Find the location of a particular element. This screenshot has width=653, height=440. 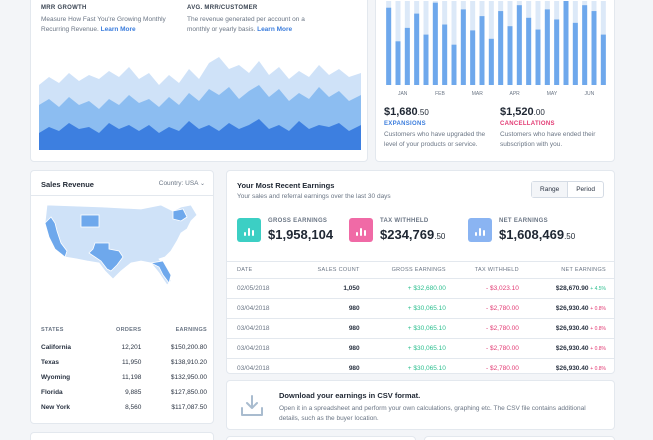

sales-col-earnings: EARNINGS is located at coordinates (191, 330).